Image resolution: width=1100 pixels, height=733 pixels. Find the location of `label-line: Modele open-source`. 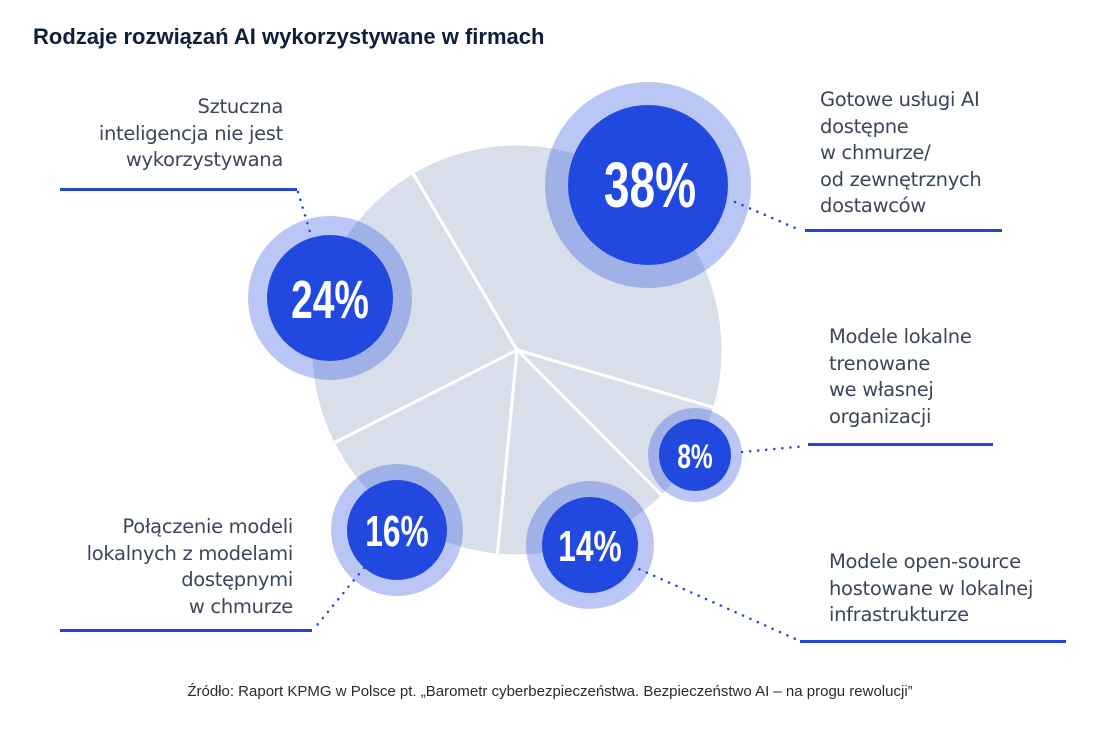

label-line: Modele open-source is located at coordinates (925, 561).